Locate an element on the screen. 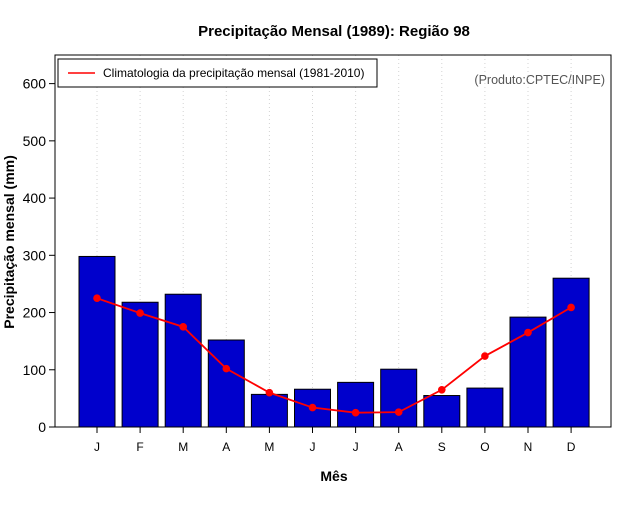  x-axis-label: Mês is located at coordinates (333, 476).